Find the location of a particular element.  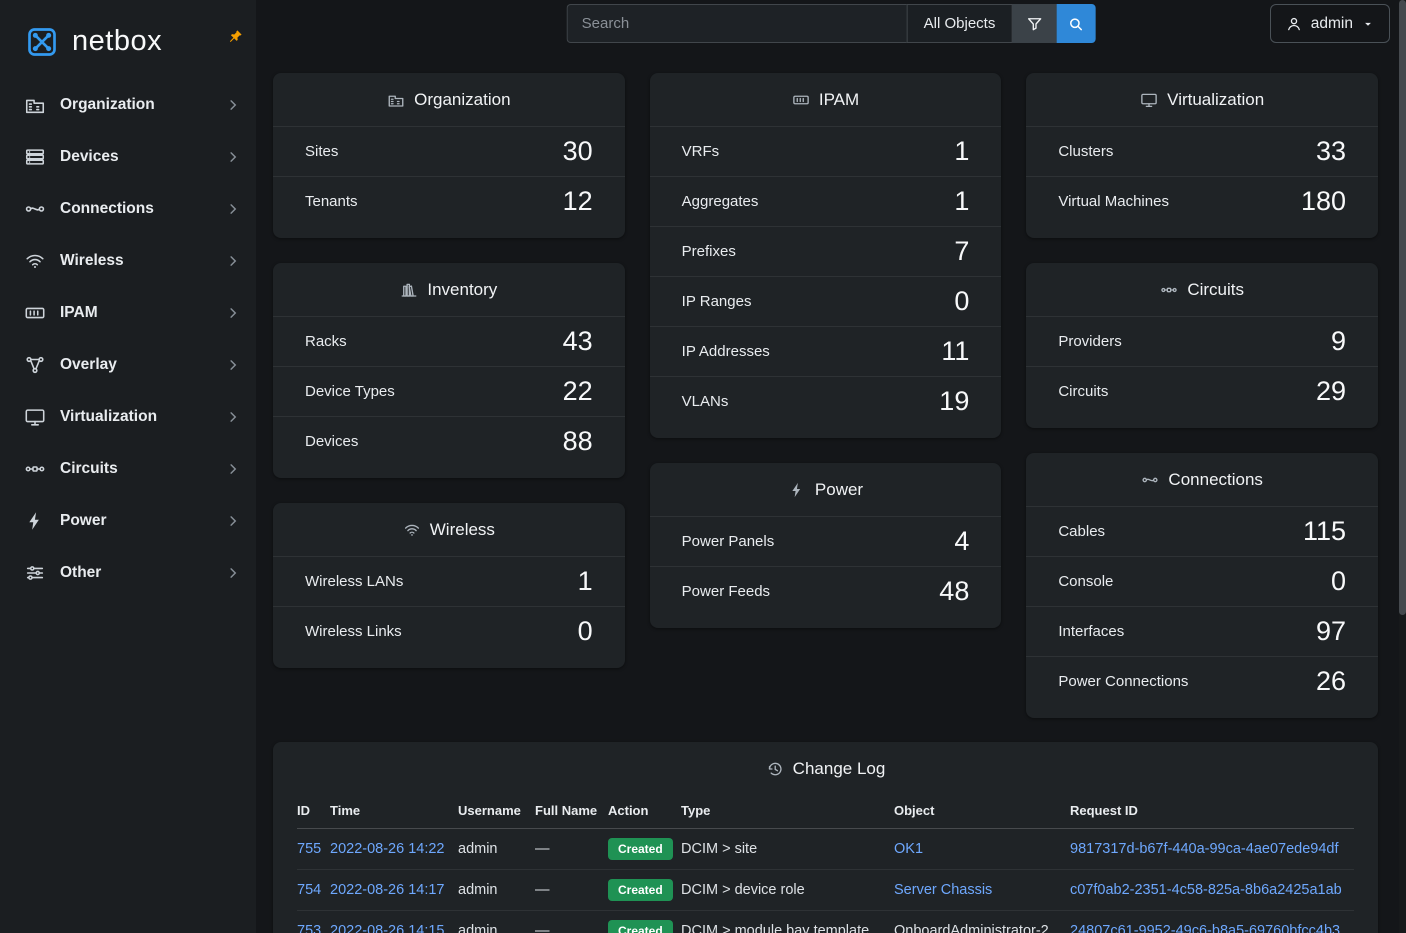

cell-object-link: OK1 is located at coordinates (909, 849).